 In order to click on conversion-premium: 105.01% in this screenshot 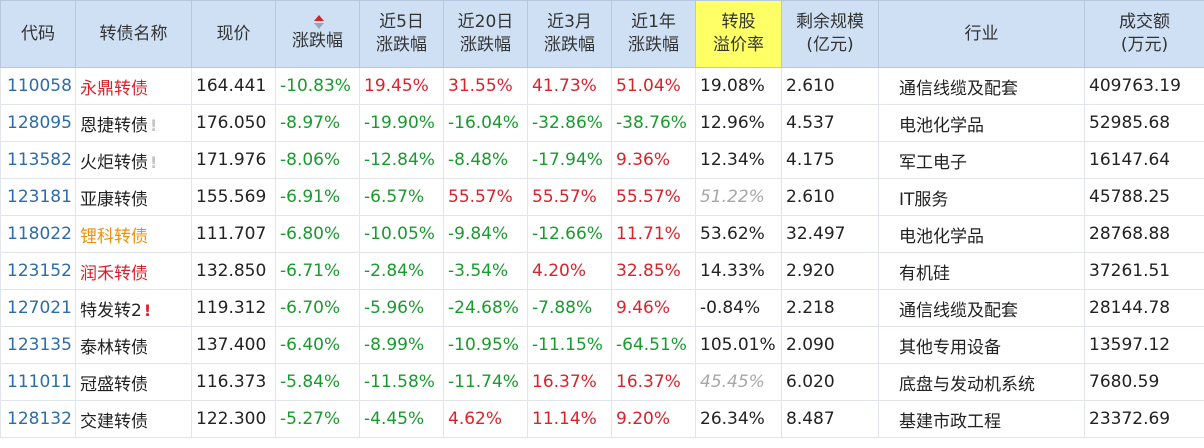, I will do `click(738, 345)`.